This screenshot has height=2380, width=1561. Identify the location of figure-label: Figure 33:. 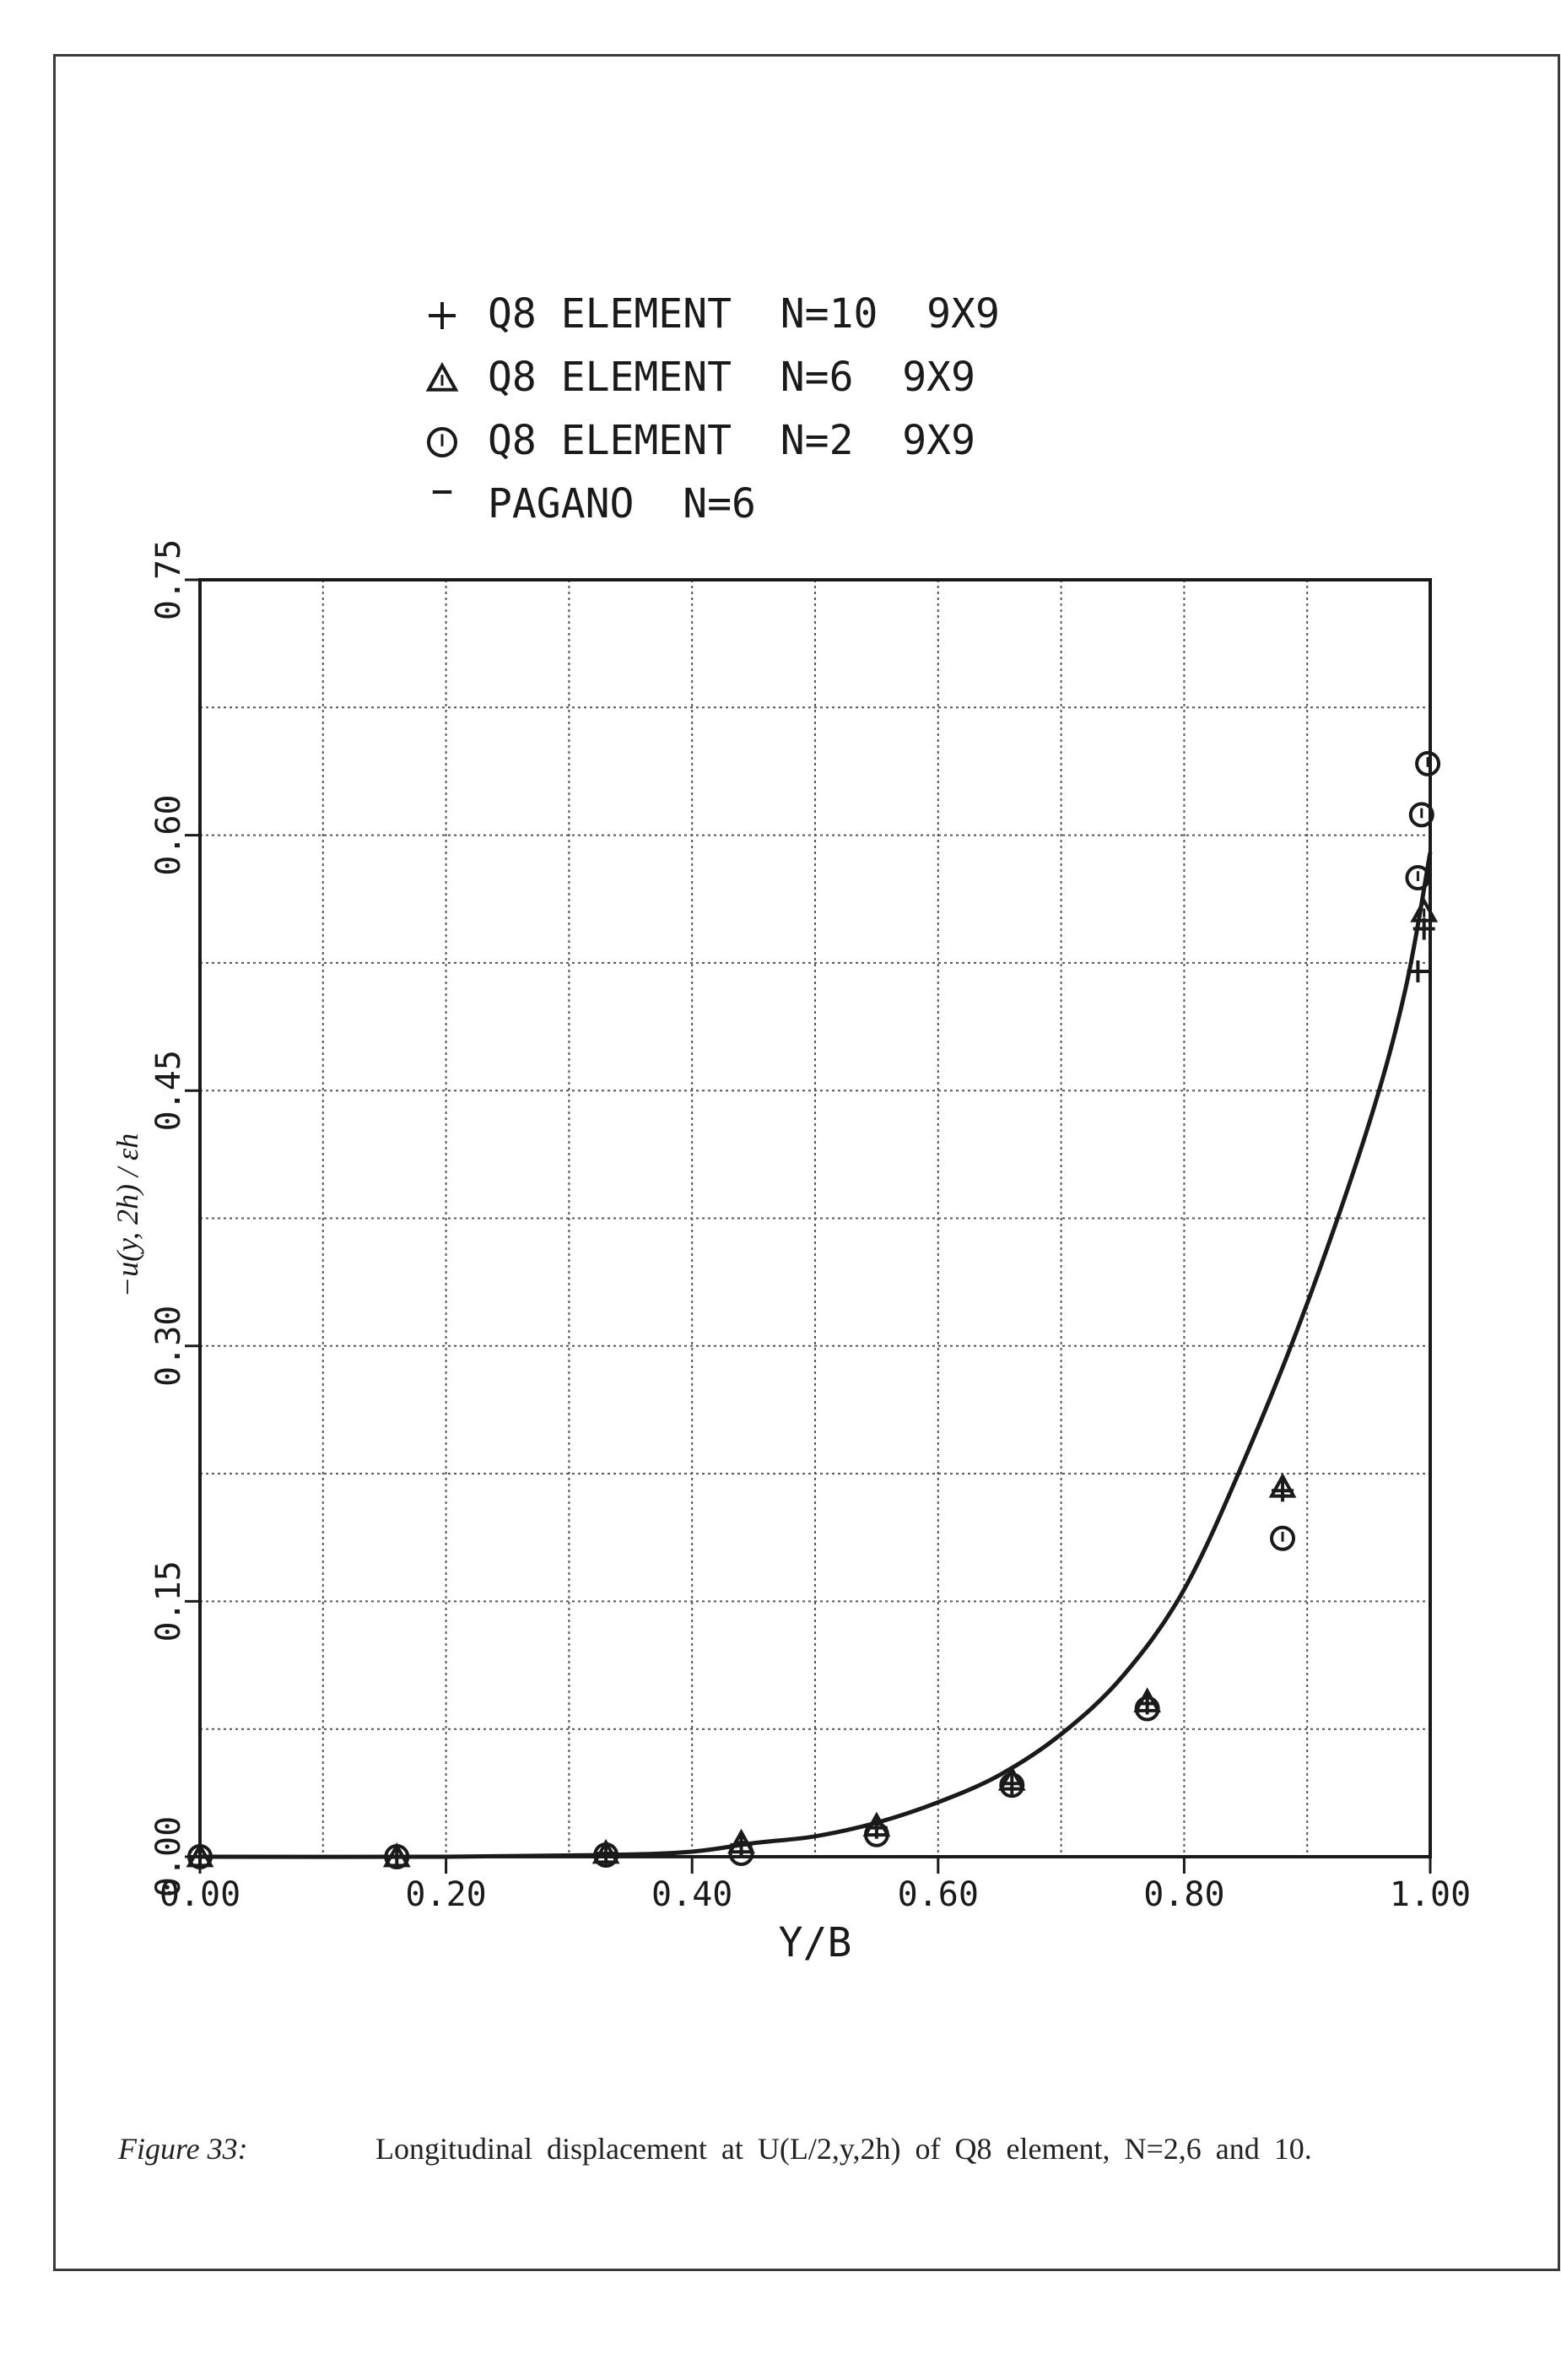
(183, 2149).